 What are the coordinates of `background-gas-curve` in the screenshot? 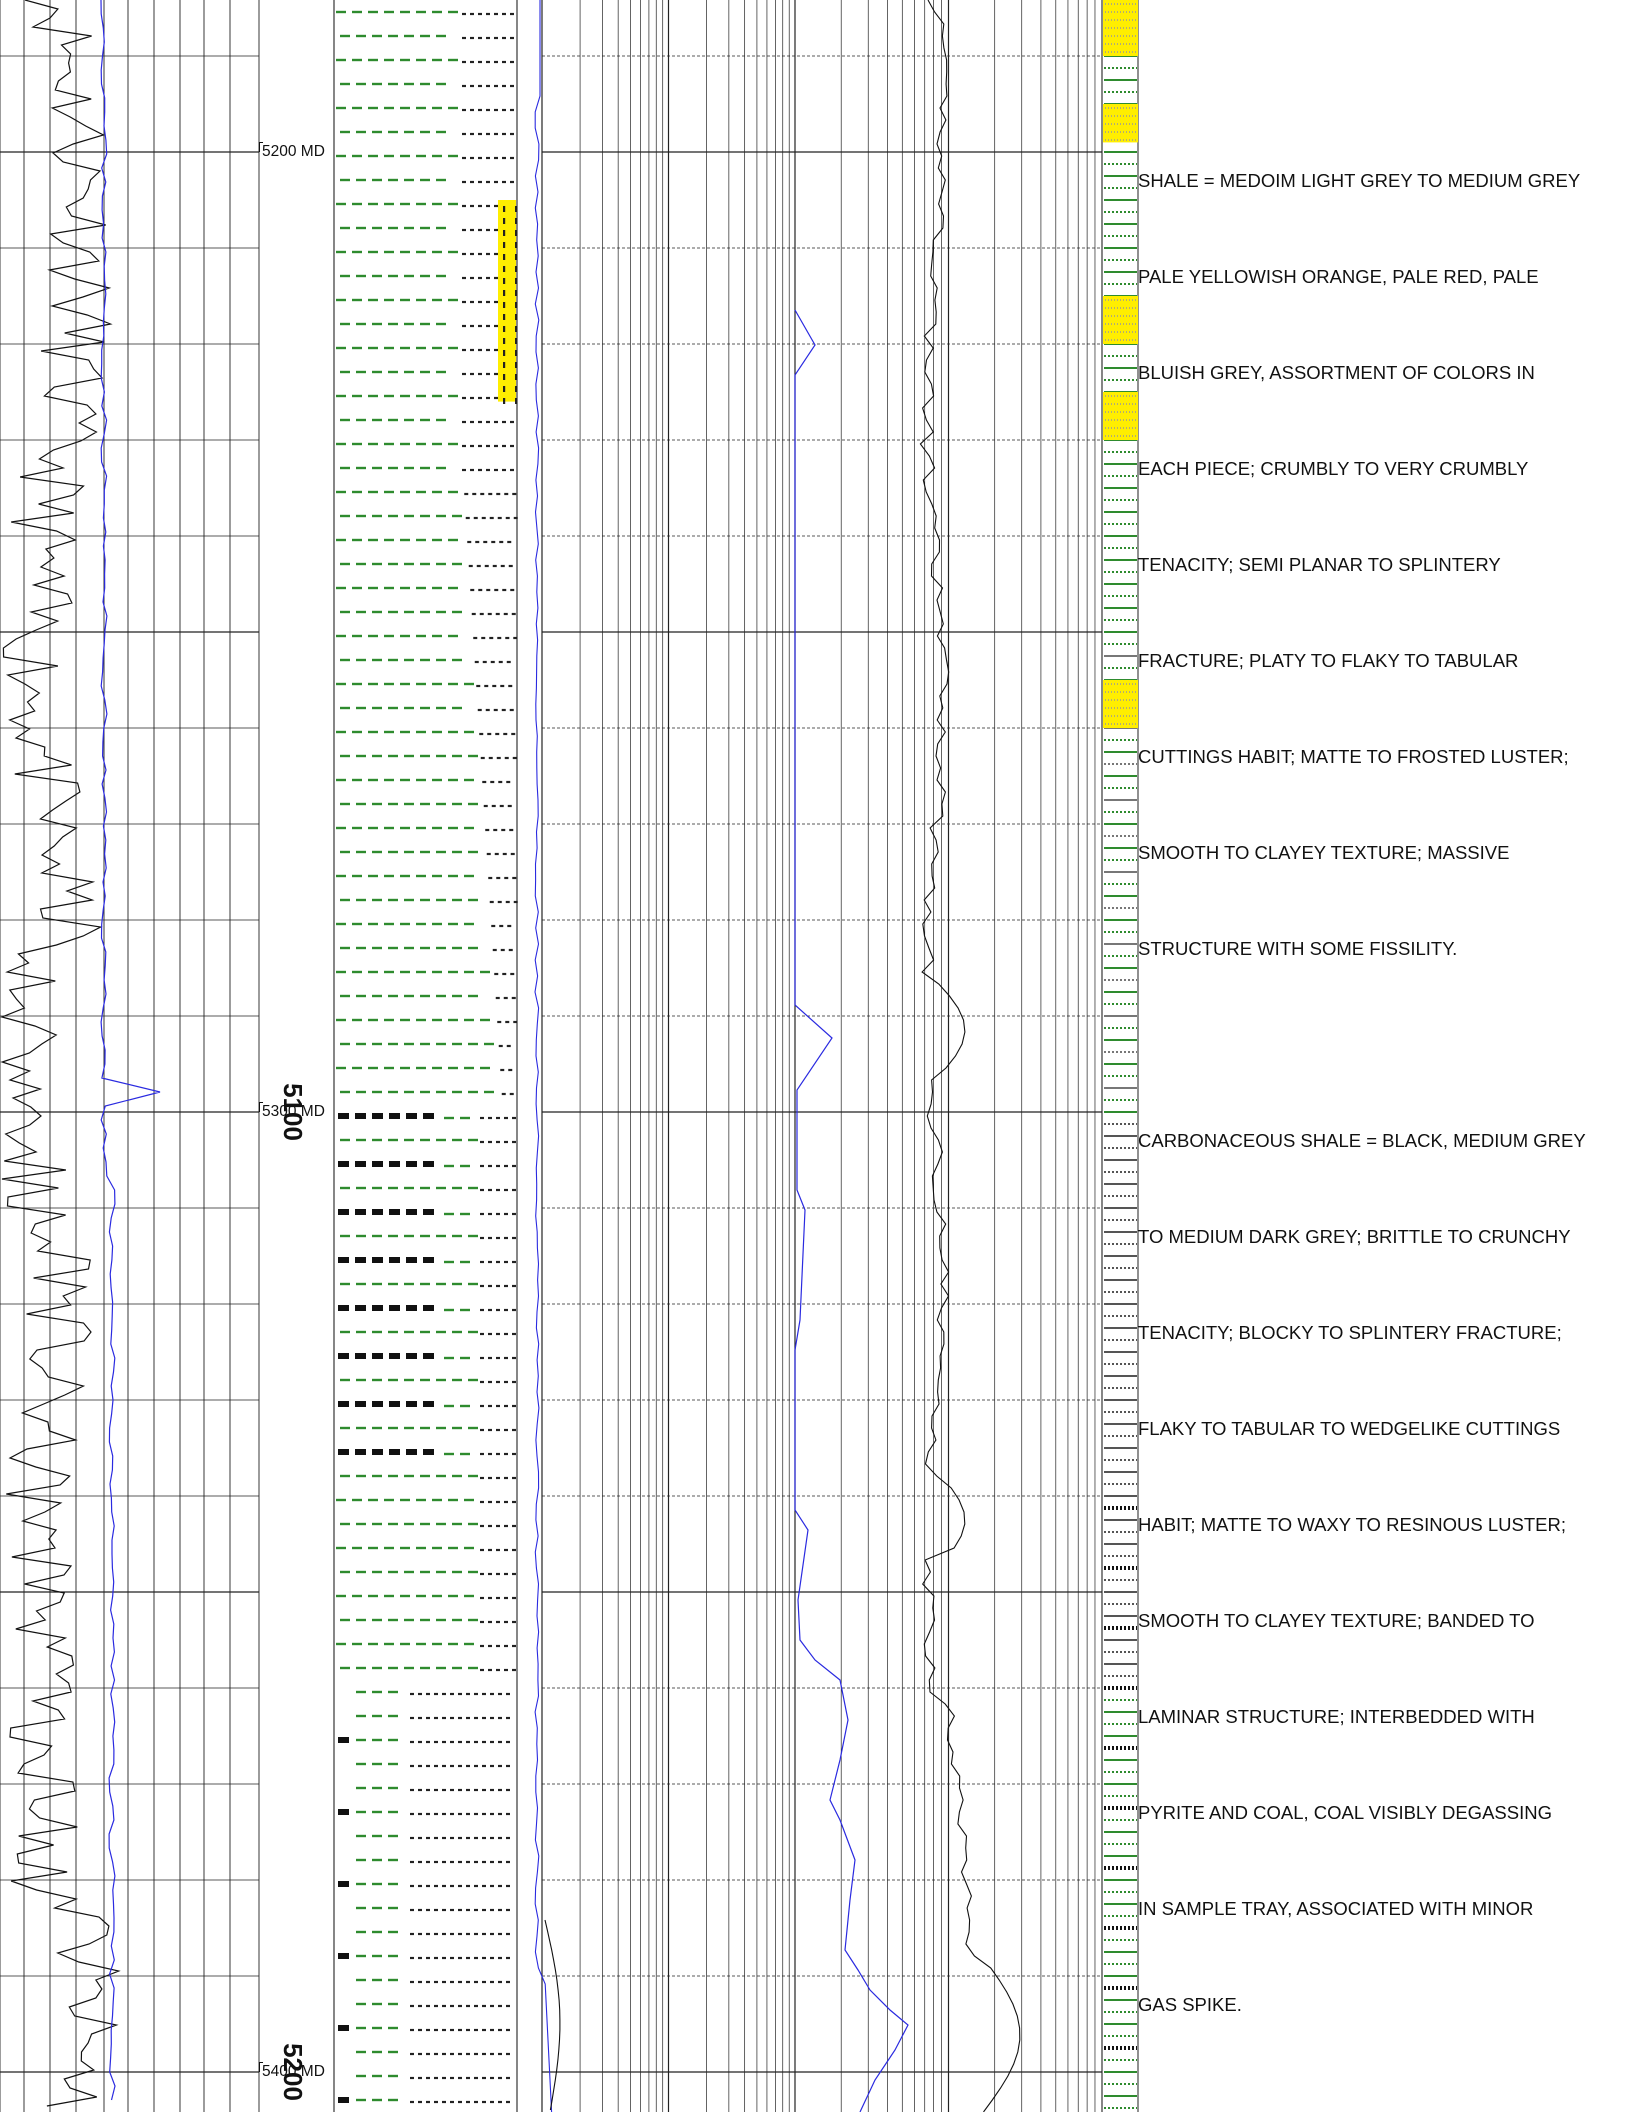 It's located at (552, 2015).